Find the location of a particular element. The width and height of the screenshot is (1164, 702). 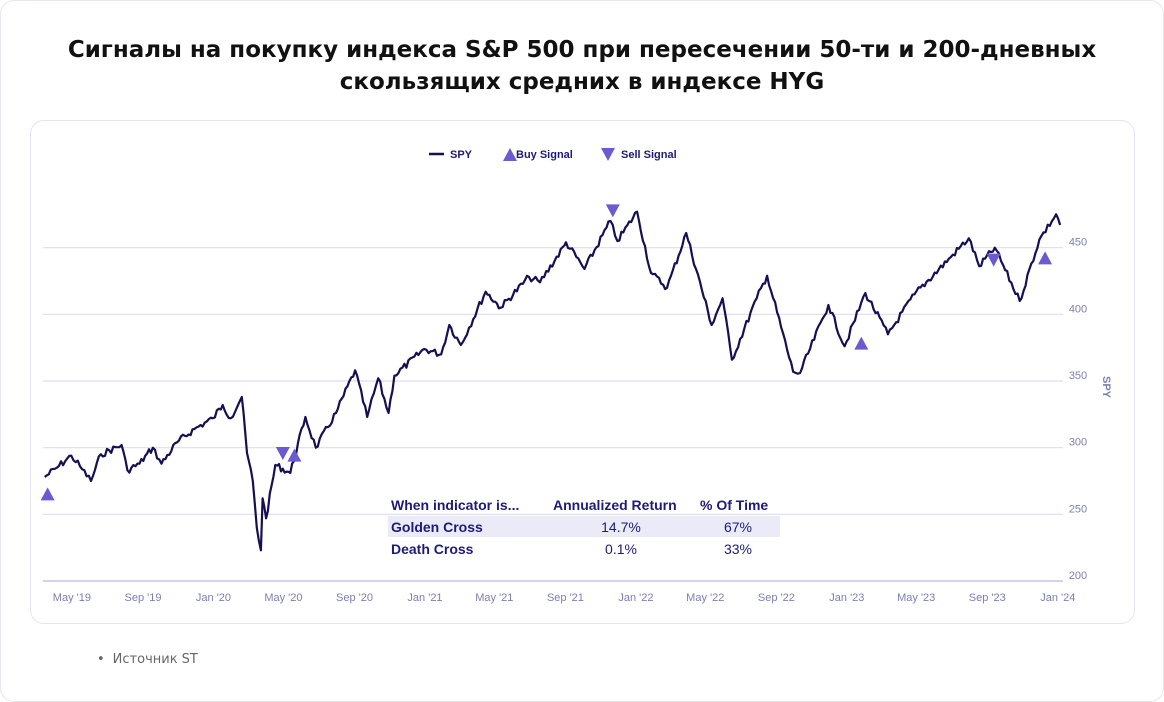

stats-row-death-time: 33% is located at coordinates (738, 549).